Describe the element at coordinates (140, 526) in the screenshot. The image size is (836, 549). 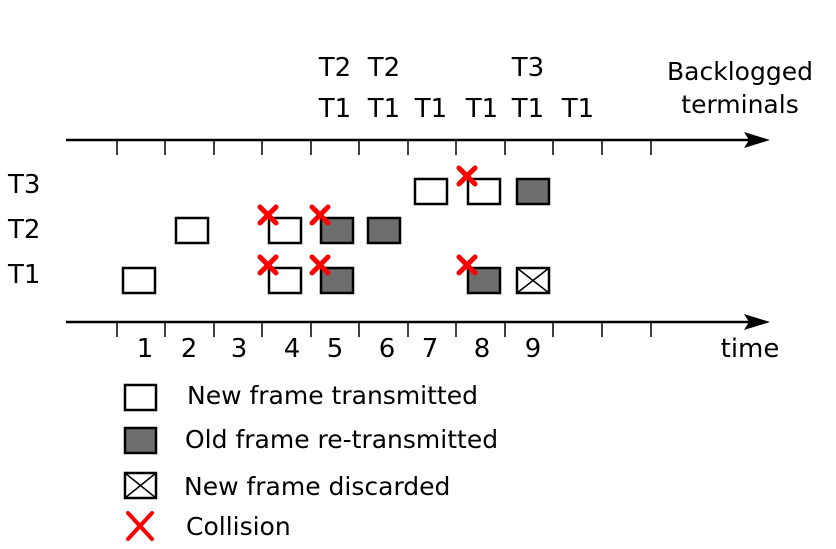
I see `collision-icon` at that location.